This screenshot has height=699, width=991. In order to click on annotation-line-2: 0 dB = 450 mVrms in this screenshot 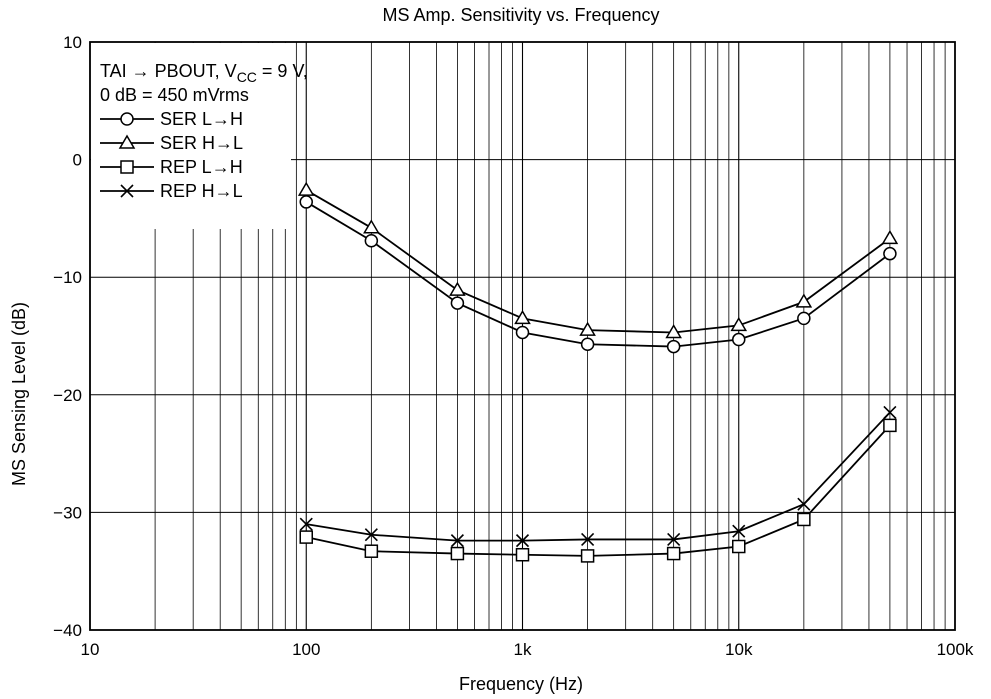, I will do `click(174, 95)`.